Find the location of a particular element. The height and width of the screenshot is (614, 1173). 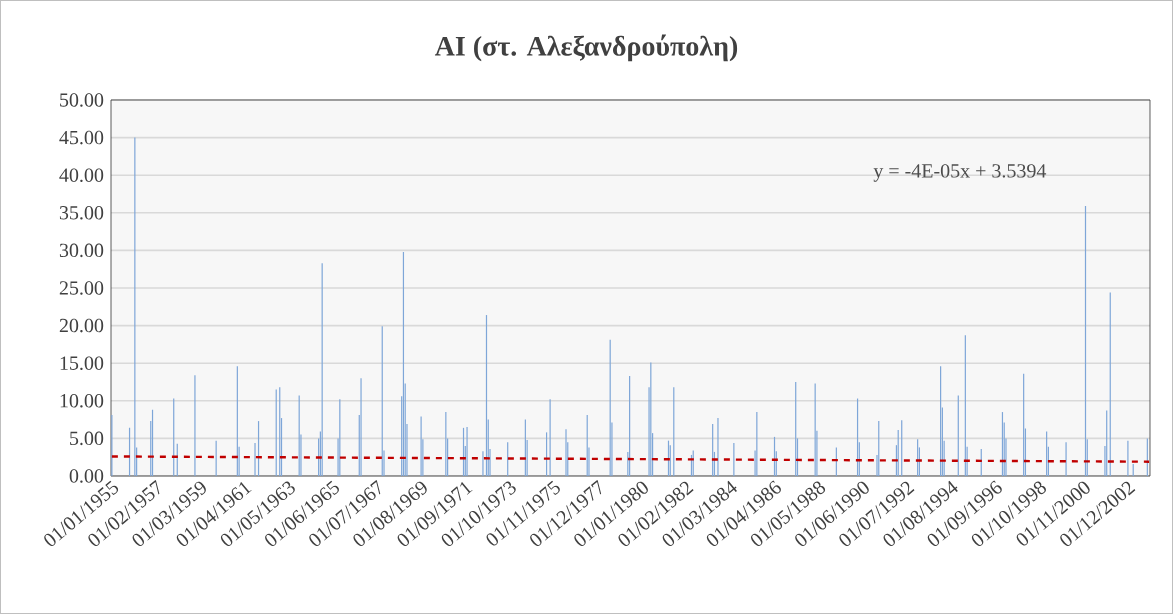

annotation: y = -4E-05x + 3.5394 is located at coordinates (960, 173).